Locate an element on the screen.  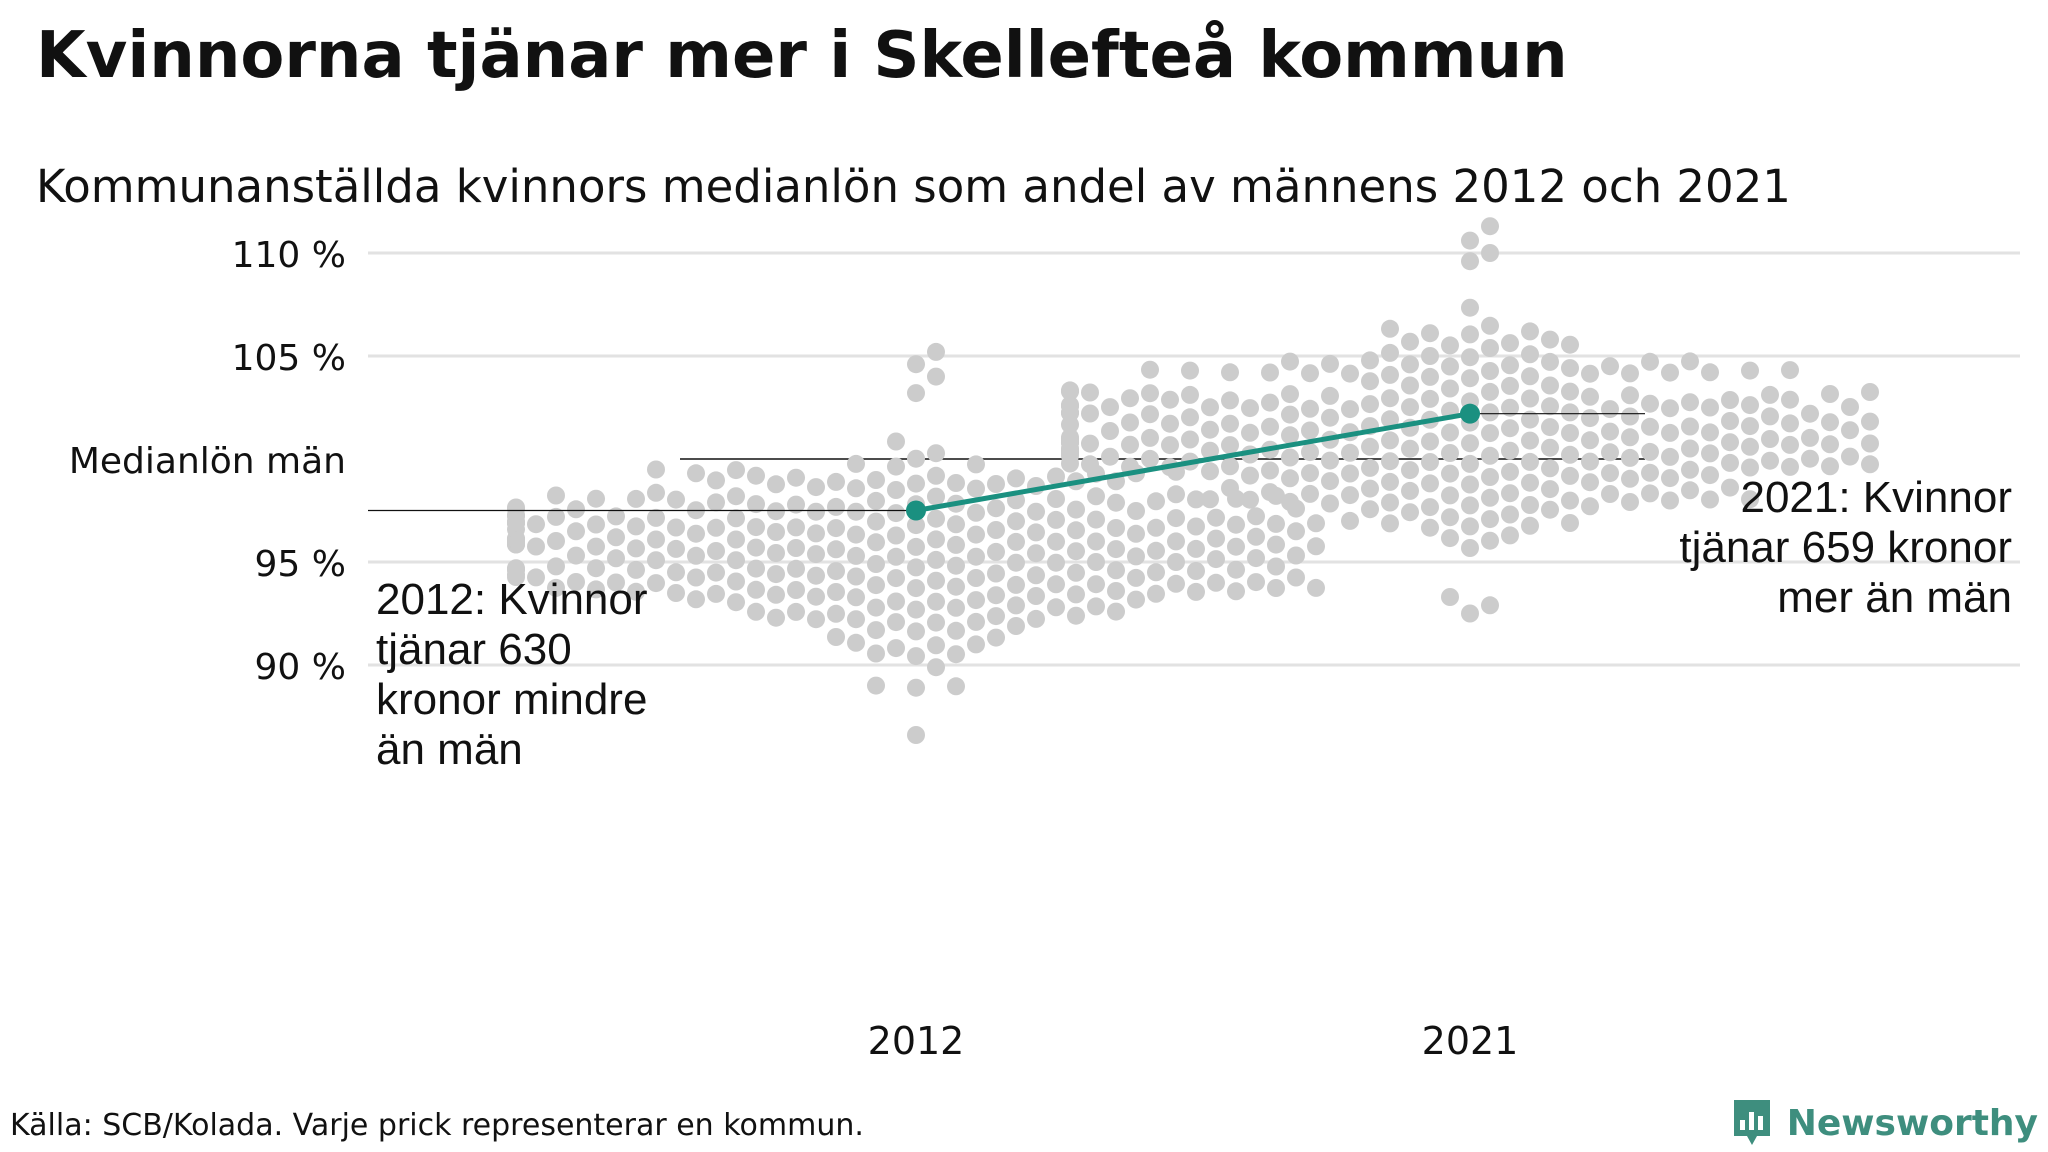
highlight-line is located at coordinates (1193, 462).